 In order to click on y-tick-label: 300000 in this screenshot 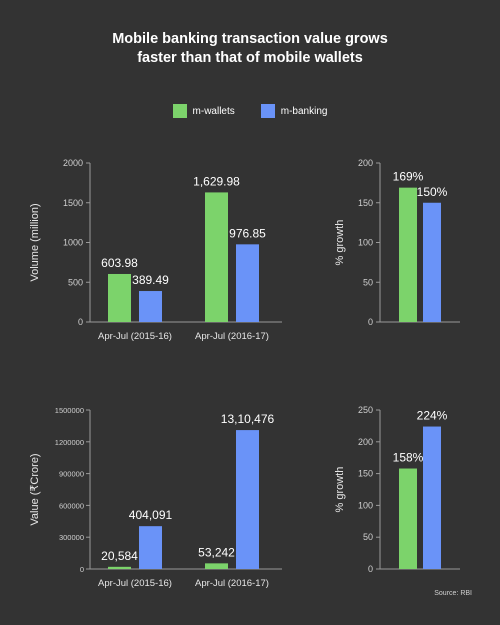, I will do `click(71, 537)`.